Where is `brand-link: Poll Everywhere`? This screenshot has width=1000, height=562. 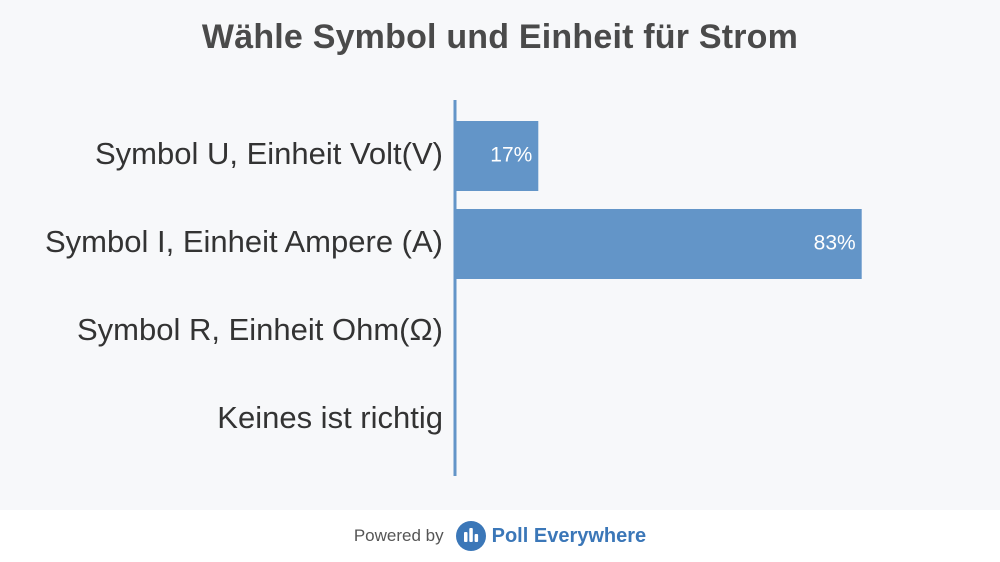
brand-link: Poll Everywhere is located at coordinates (551, 536).